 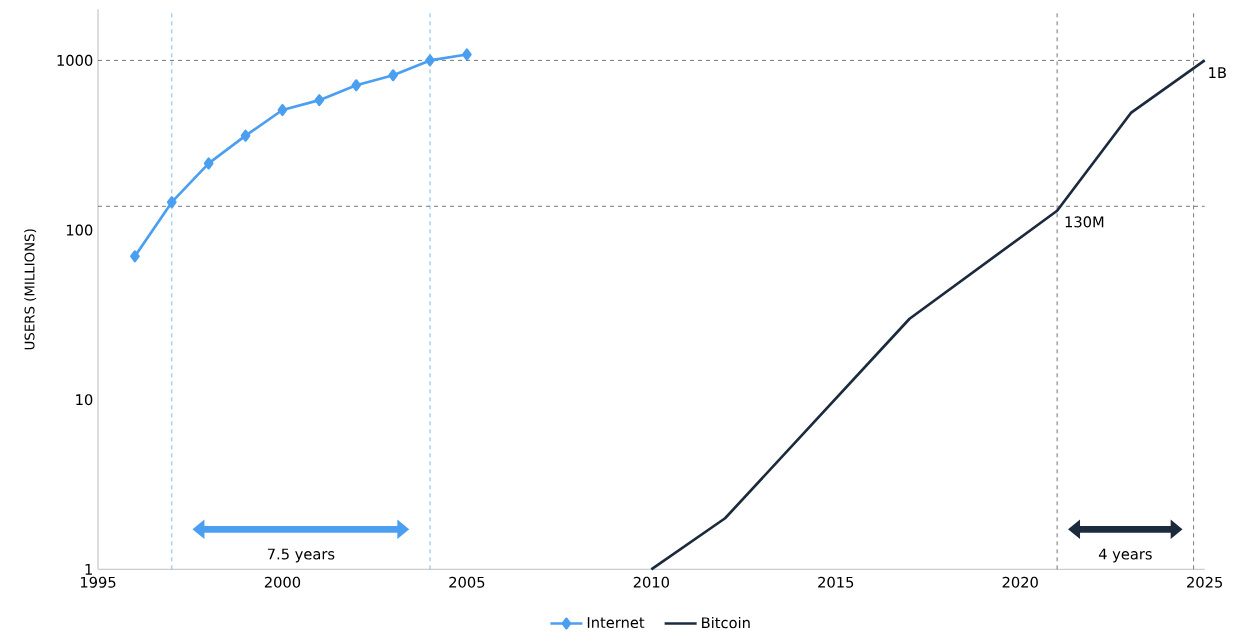 I want to click on legend-label: Internet, so click(x=616, y=623).